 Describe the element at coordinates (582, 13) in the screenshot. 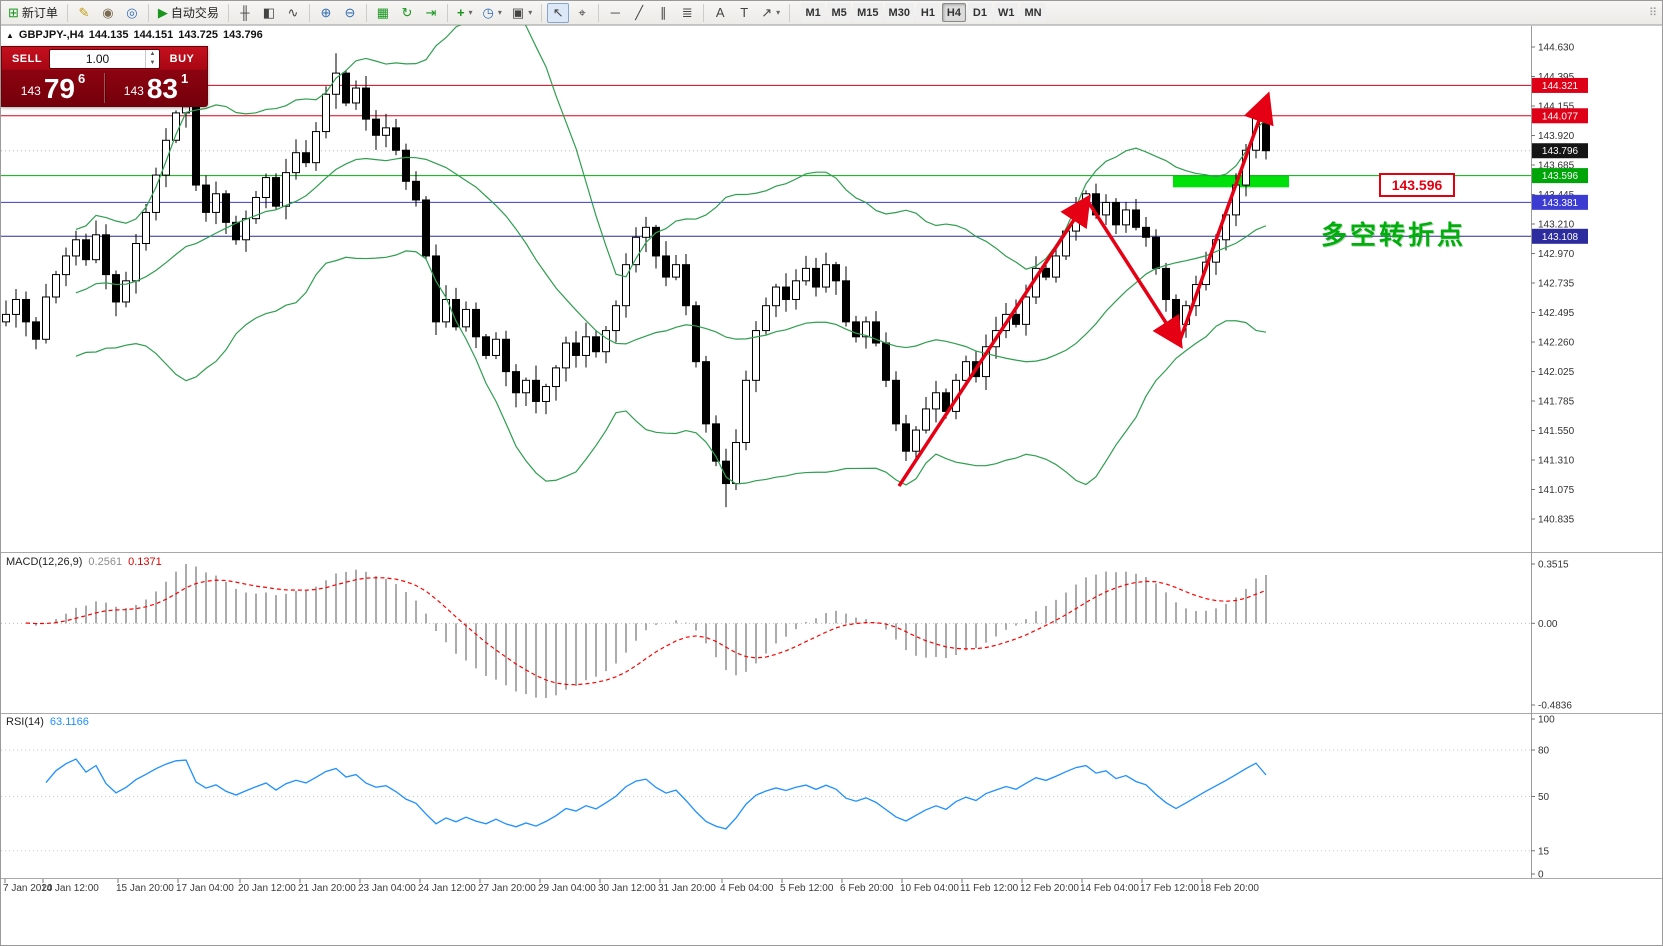

I see `crosshair-button: ⌖` at that location.